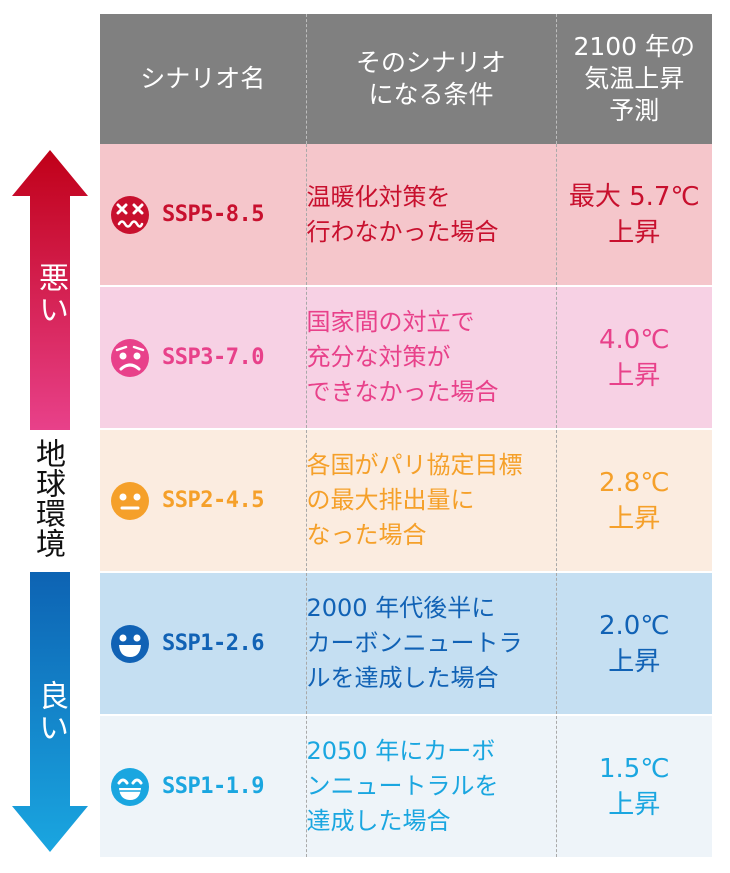  What do you see at coordinates (130, 214) in the screenshot?
I see `dizzy-face-icon` at bounding box center [130, 214].